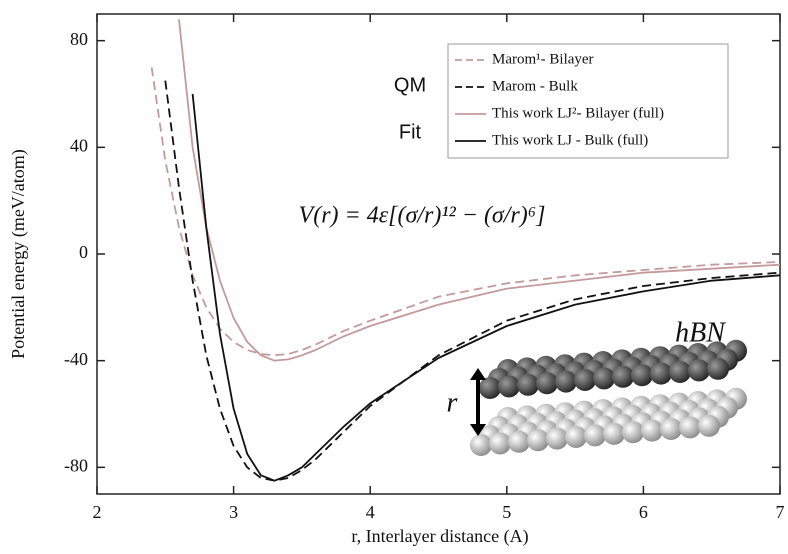  Describe the element at coordinates (410, 132) in the screenshot. I see `fit-label: Fit` at that location.